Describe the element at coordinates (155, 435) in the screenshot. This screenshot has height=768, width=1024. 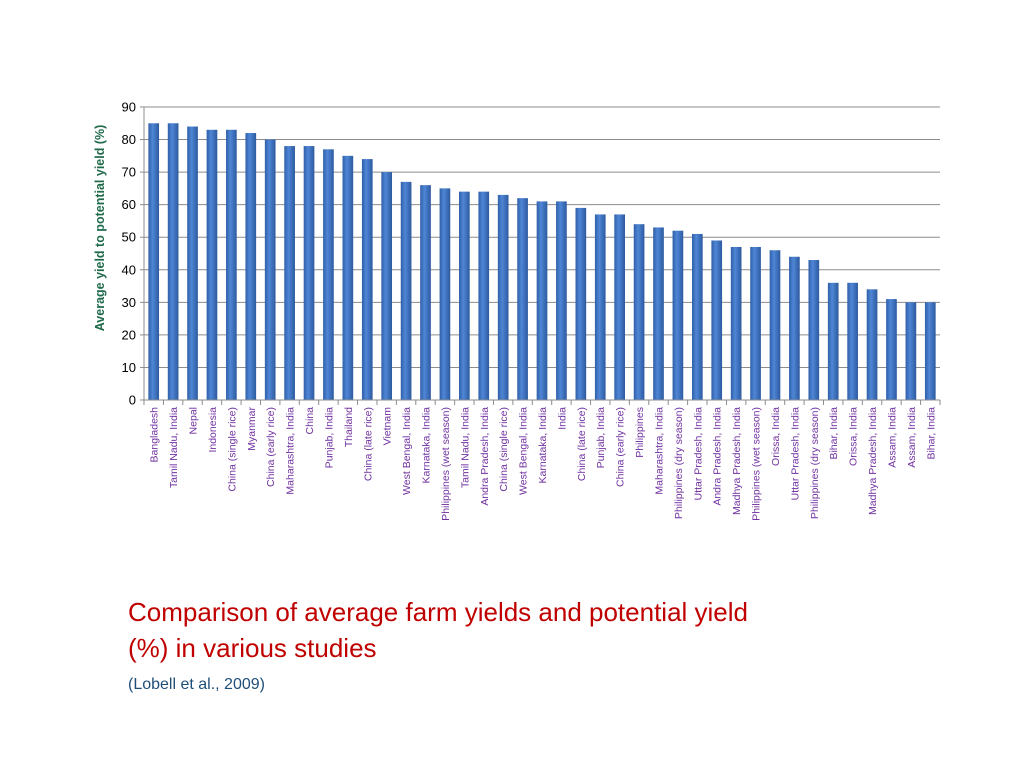
I see `x-tick-label: Bangladesh` at that location.